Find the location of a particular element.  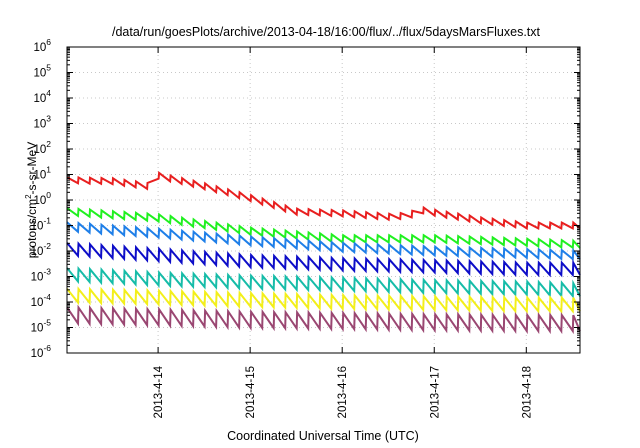

y-tick-exponent: -3 is located at coordinates (47, 272).